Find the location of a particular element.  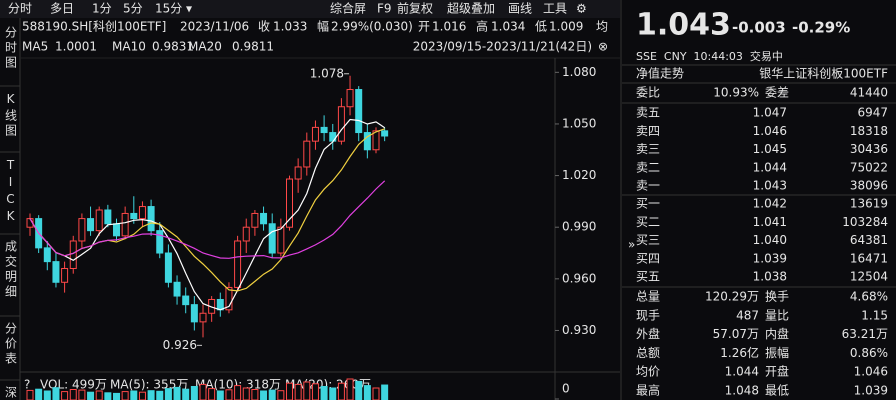

fund-name: 银华上证科创板100ETF is located at coordinates (823, 74).